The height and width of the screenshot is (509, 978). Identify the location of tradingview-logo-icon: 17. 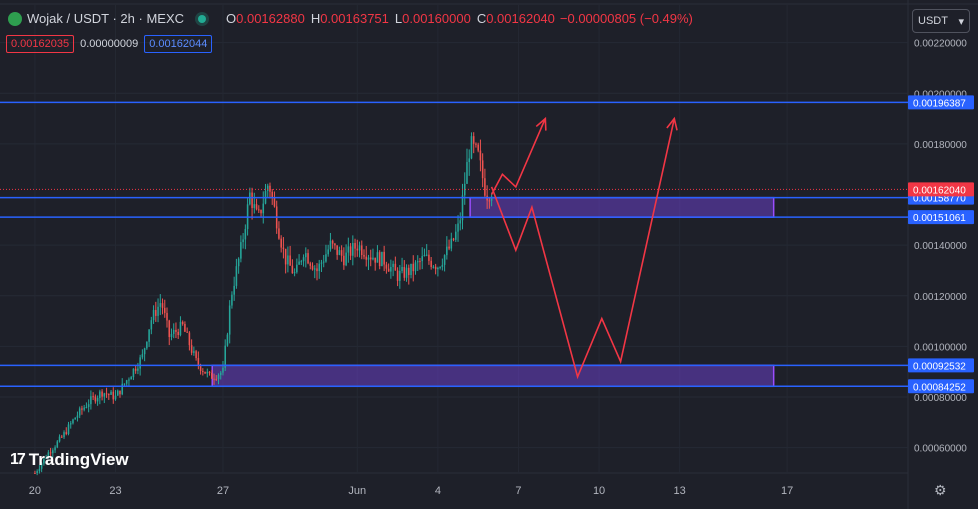
(18, 459).